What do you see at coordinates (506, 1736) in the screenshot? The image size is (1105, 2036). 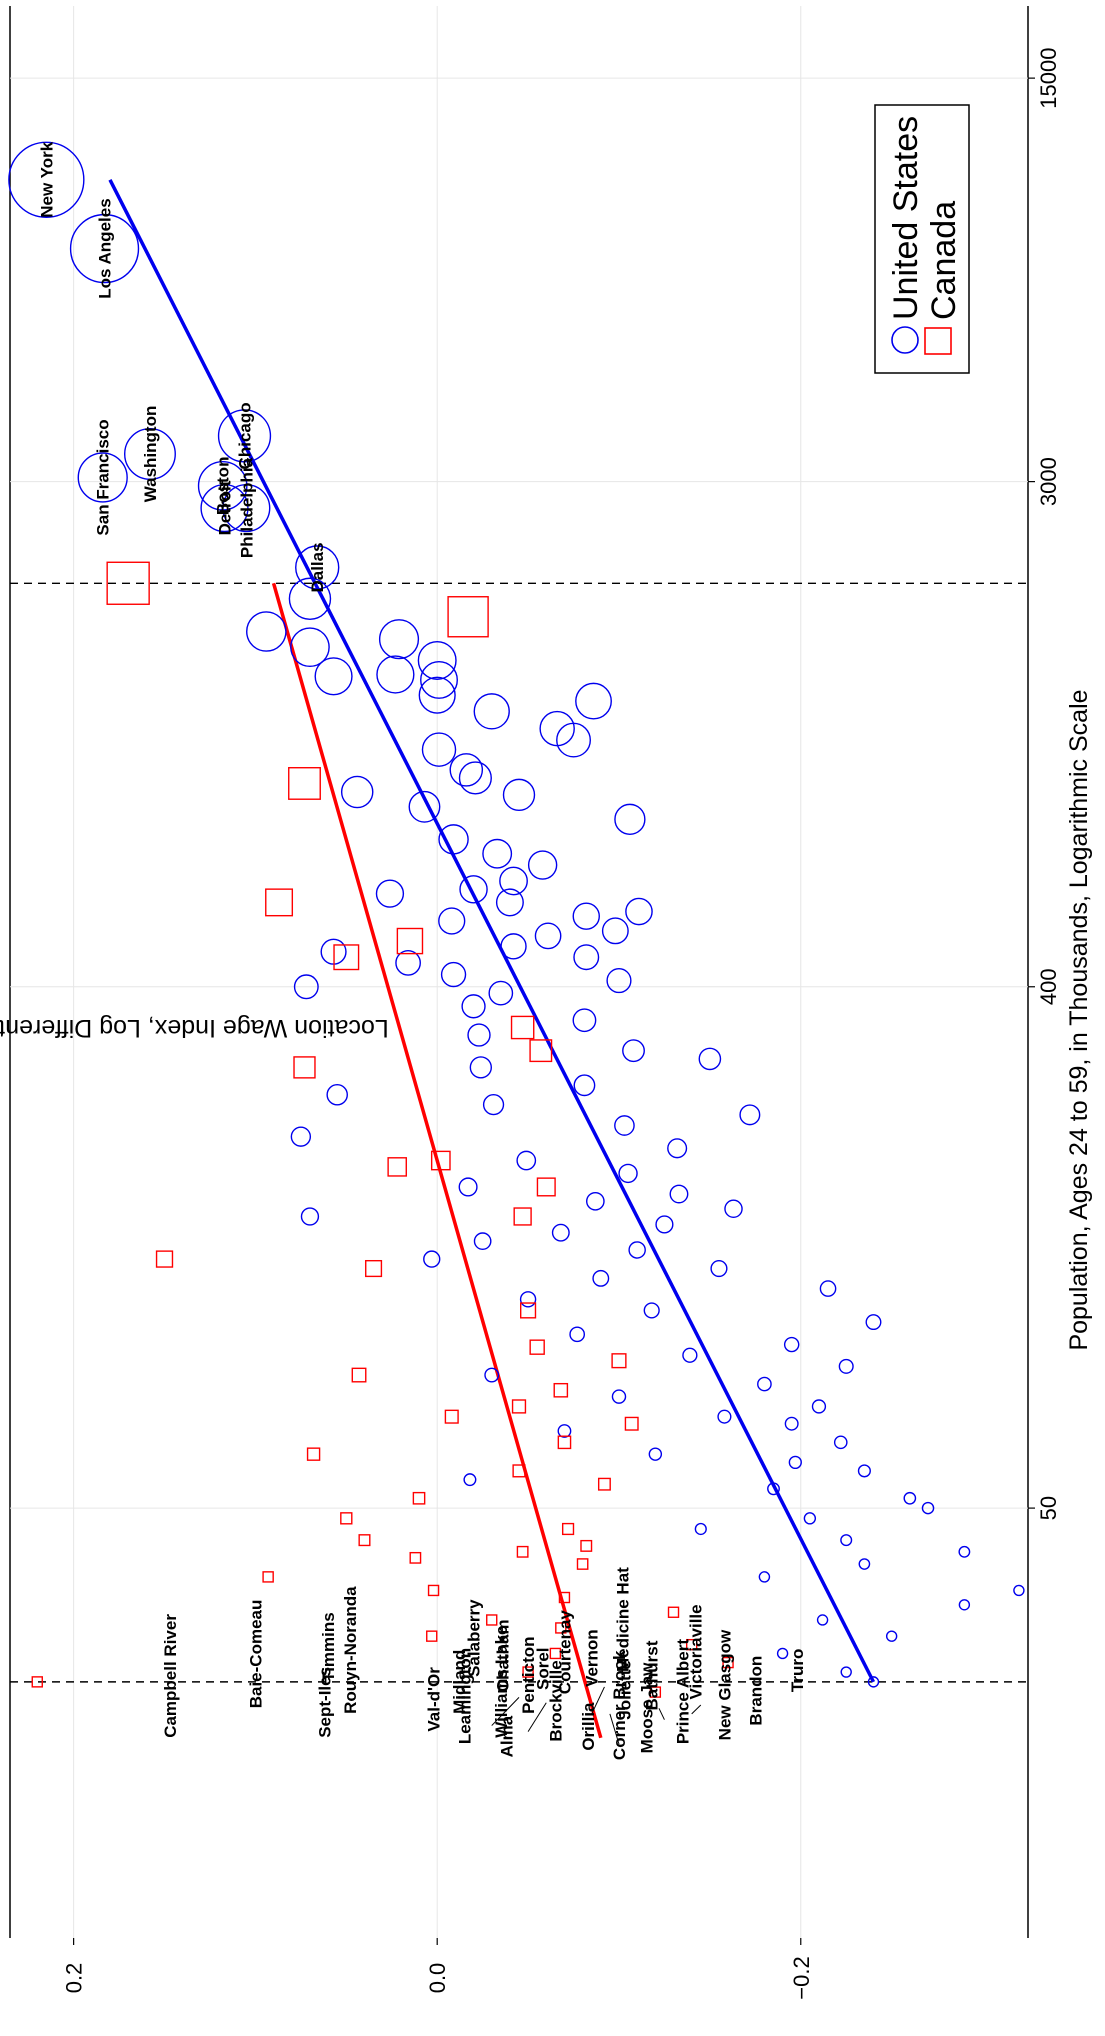 I see `city-label: Alma` at bounding box center [506, 1736].